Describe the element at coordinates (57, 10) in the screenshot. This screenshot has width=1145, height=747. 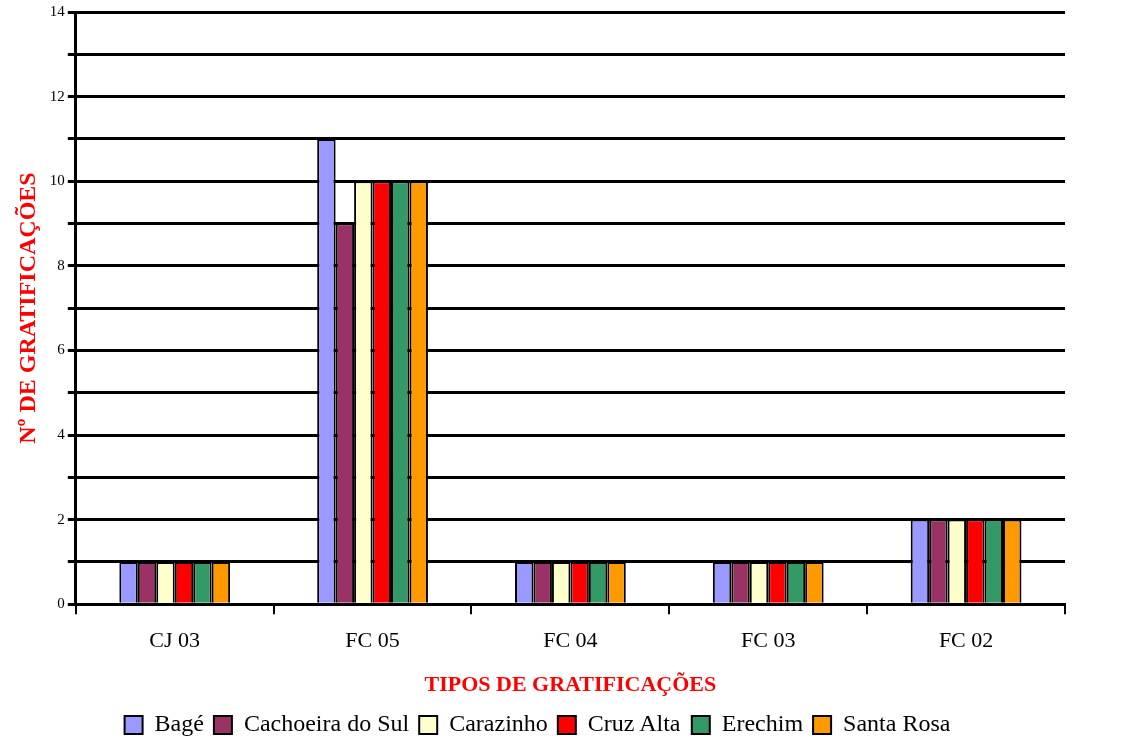
I see `y-tick-label: 14` at that location.